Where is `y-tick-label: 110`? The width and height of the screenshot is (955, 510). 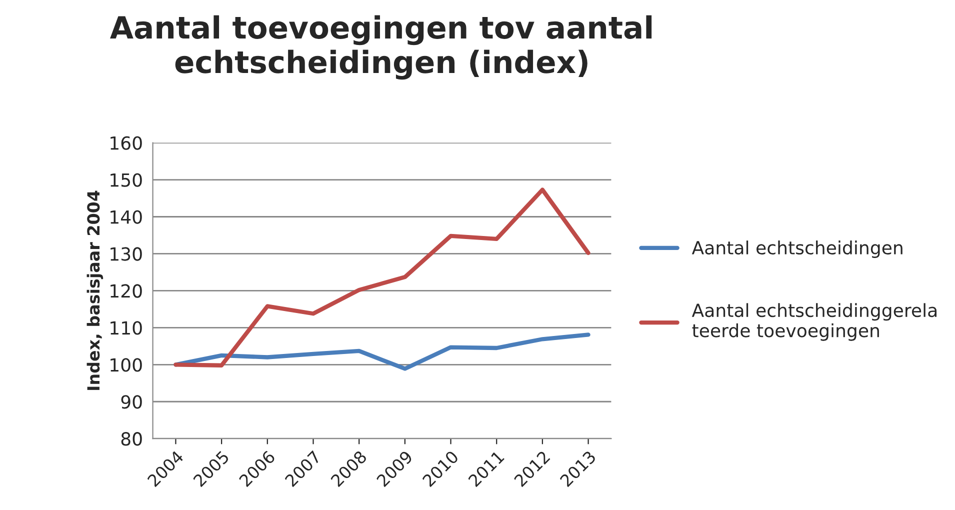 y-tick-label: 110 is located at coordinates (126, 328).